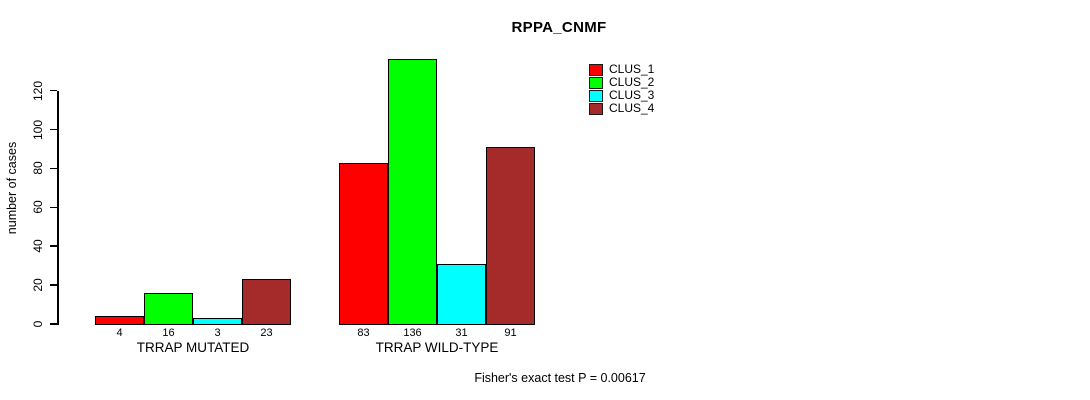 The height and width of the screenshot is (400, 1090). I want to click on legend-item: CLUS_3, so click(621, 95).